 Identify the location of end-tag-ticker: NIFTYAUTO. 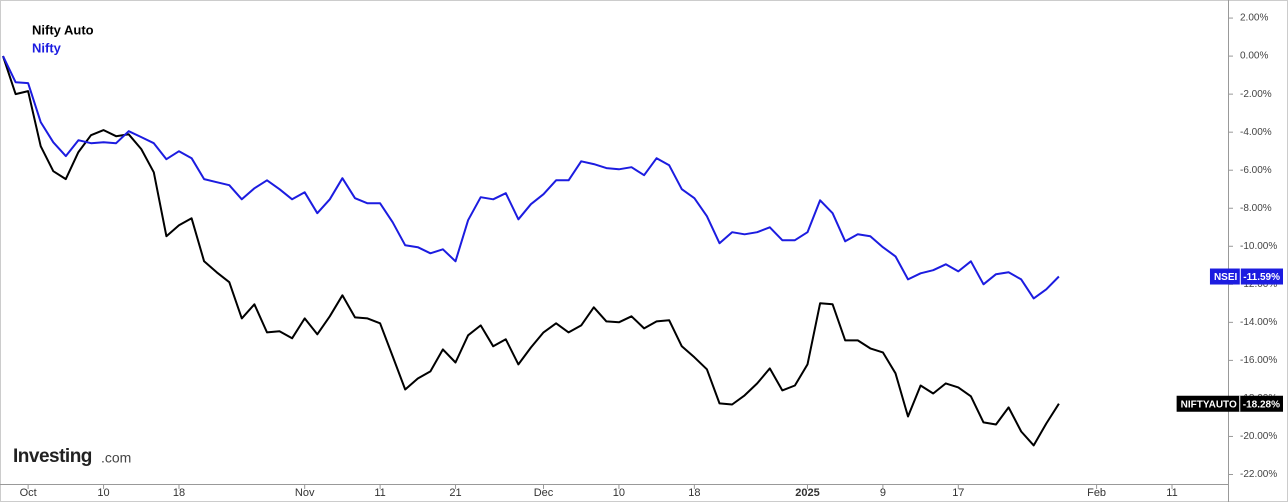
(1209, 404).